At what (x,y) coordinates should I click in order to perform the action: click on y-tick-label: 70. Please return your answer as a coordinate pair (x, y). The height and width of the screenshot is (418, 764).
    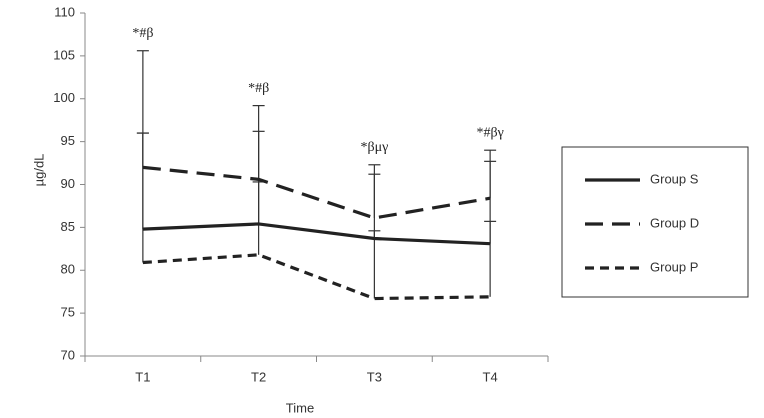
    Looking at the image, I should click on (68, 354).